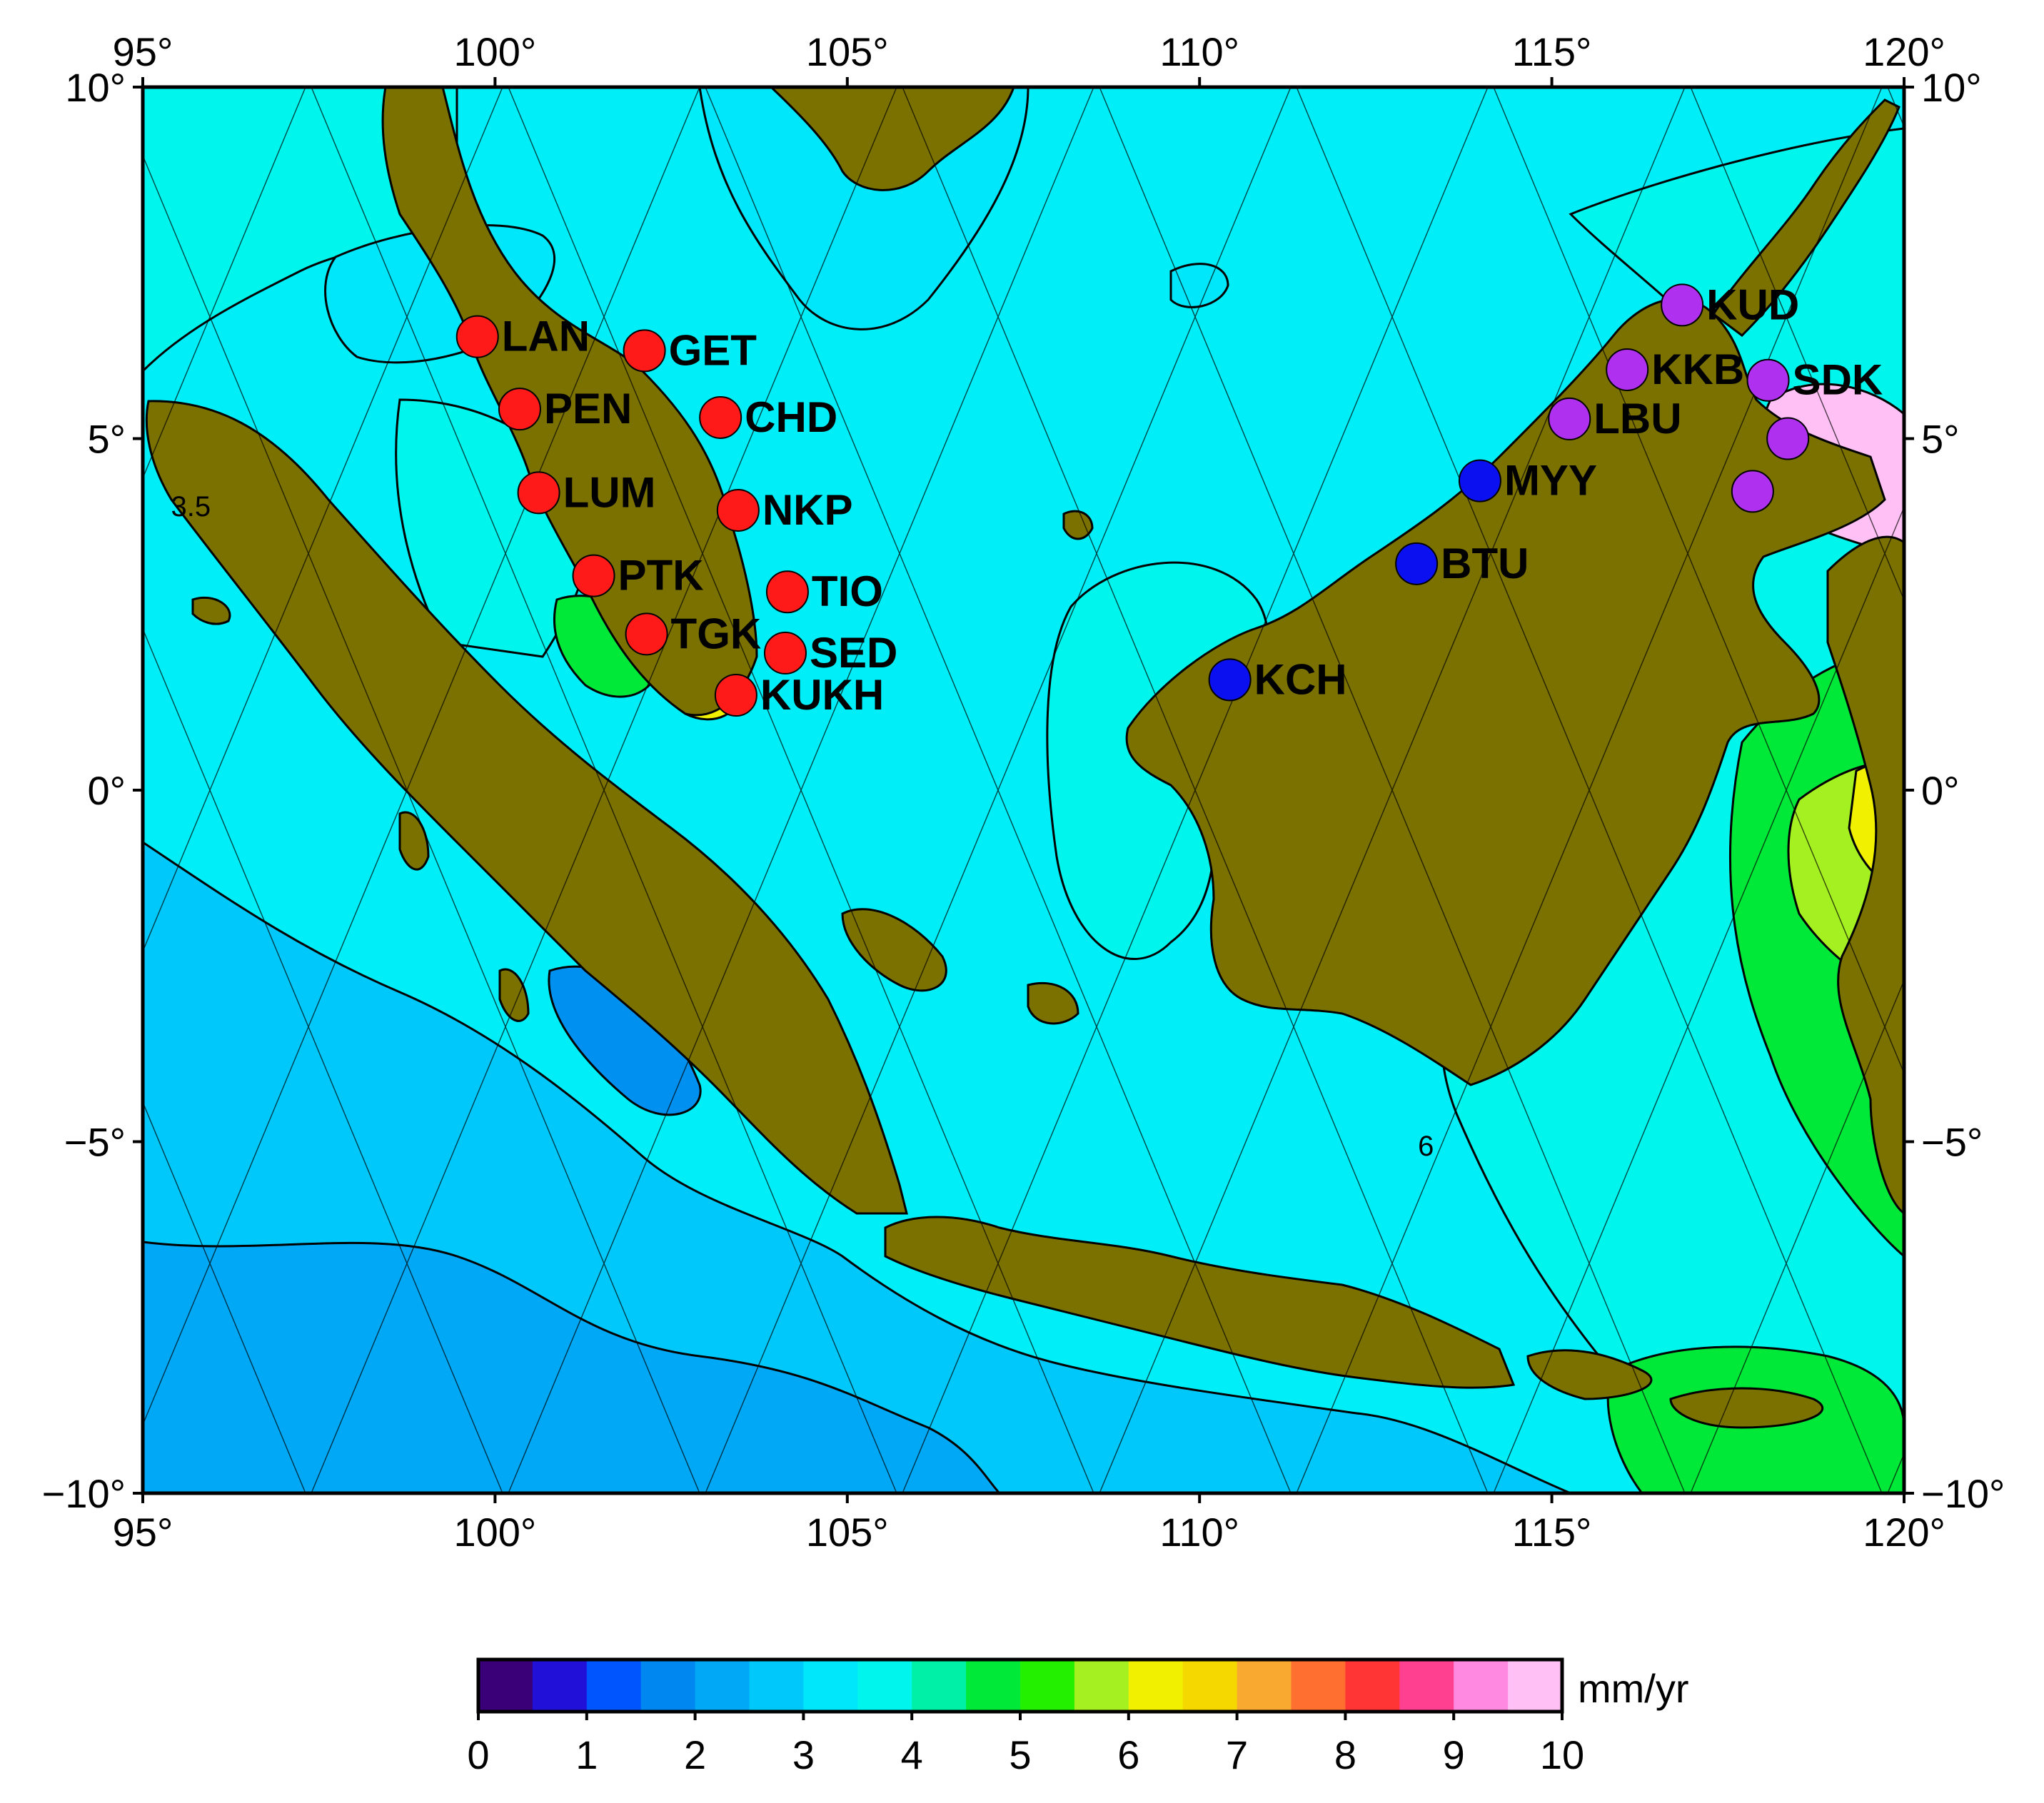 The image size is (2044, 1803). What do you see at coordinates (912, 1755) in the screenshot?
I see `colorbar-tick-label: 4` at bounding box center [912, 1755].